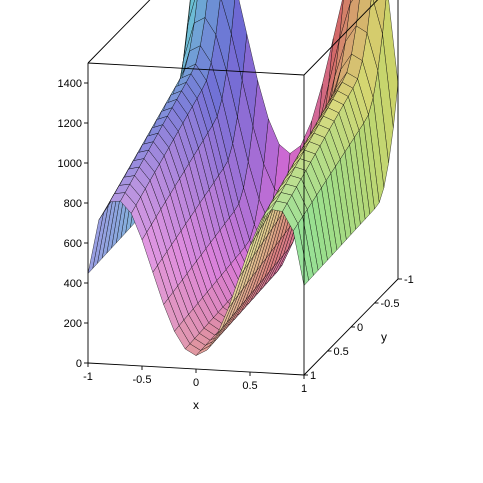  I want to click on z-tick-label: 1000, so click(70, 164).